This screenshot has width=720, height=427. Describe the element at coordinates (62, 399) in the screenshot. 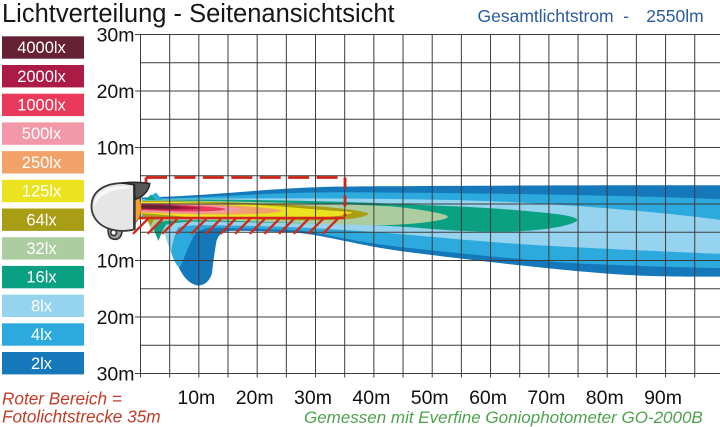

I see `svg-text: Roter Bereich =` at that location.